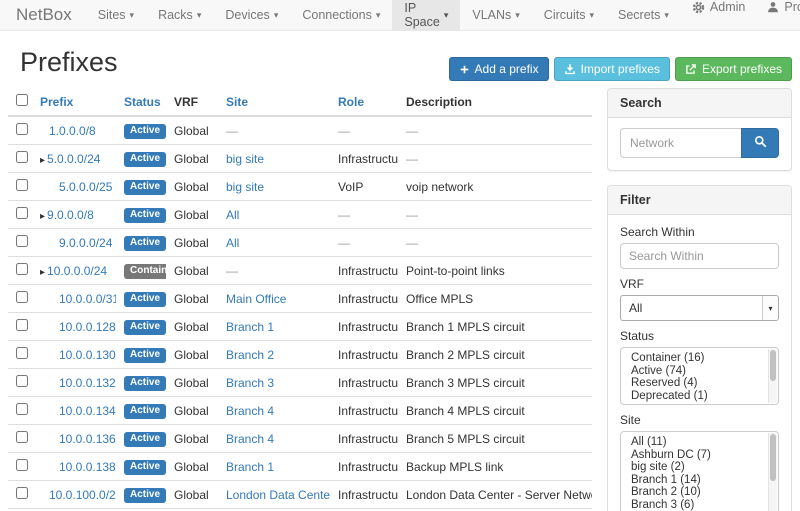 This screenshot has height=511, width=800. Describe the element at coordinates (643, 15) in the screenshot. I see `nav-item-secrets: Secrets ▾` at that location.